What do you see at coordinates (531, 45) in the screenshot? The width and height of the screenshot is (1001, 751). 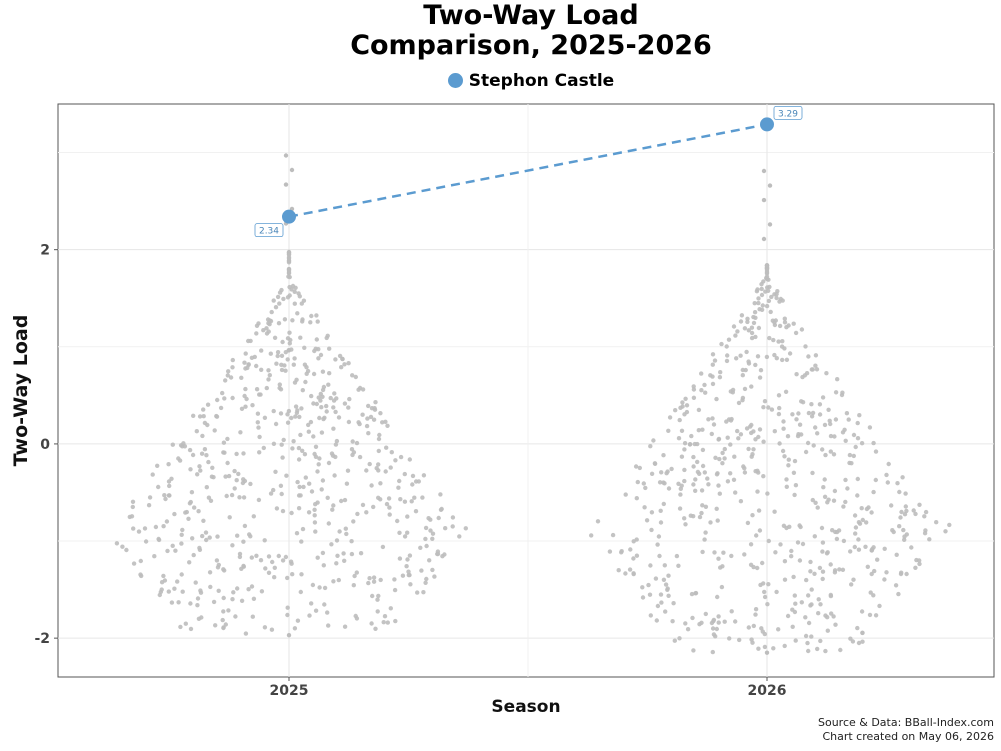 I see `chart-title-line-2: Comparison, 2025-2026` at bounding box center [531, 45].